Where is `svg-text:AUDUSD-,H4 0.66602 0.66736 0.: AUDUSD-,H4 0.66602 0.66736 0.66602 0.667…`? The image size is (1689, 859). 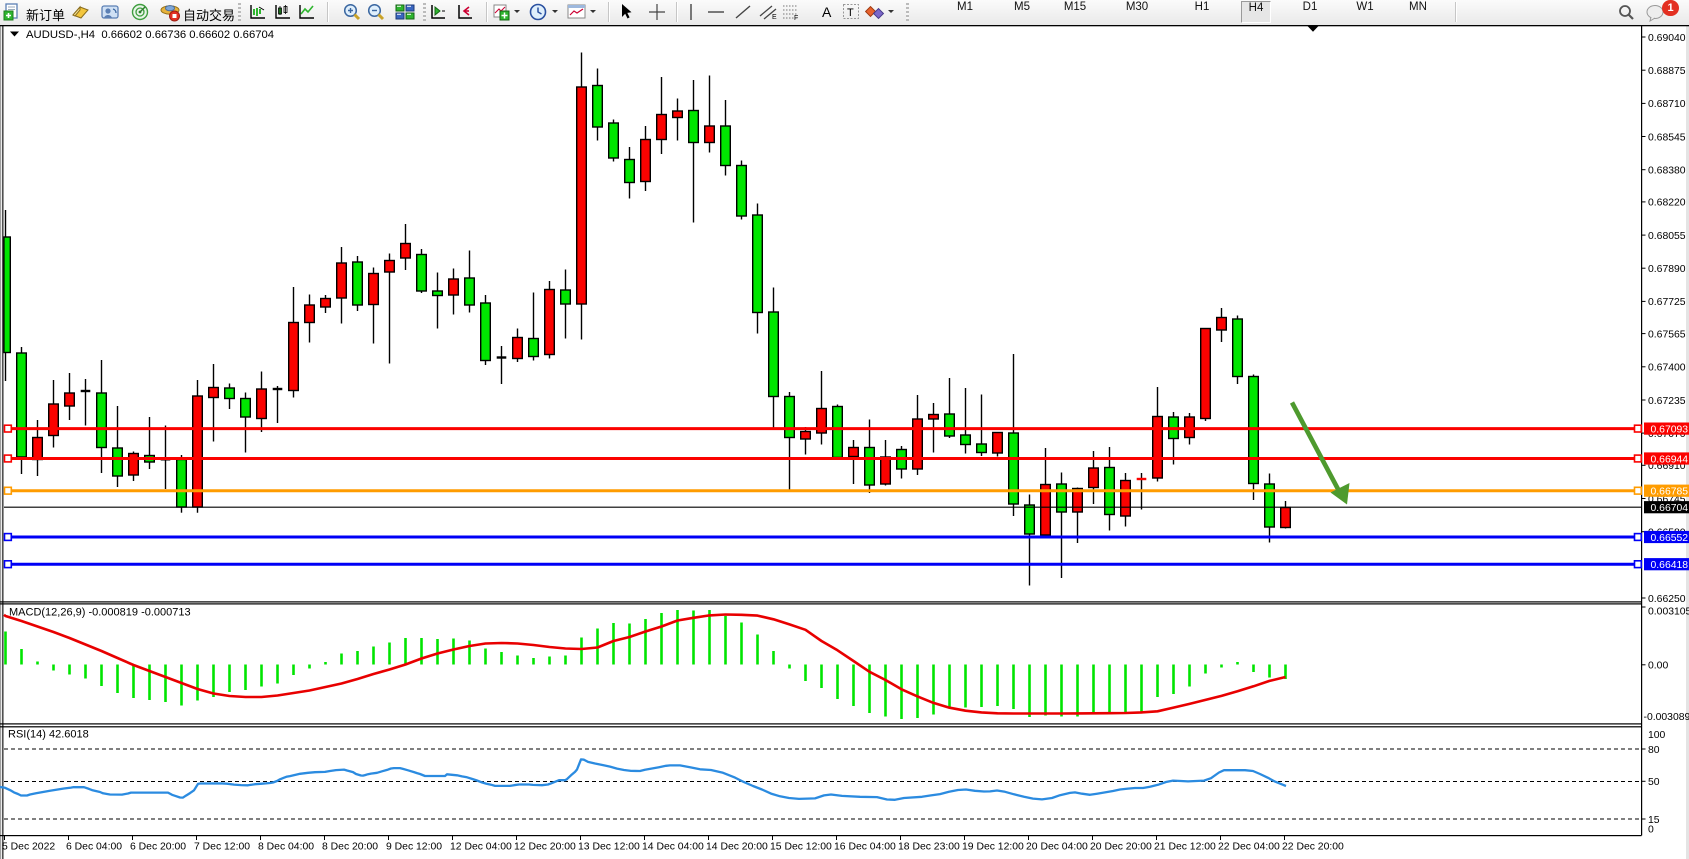
svg-text:AUDUSD-,H4 0.66602 0.66736 0.: AUDUSD-,H4 0.66602 0.66736 0.66602 0.667… is located at coordinates (150, 35).